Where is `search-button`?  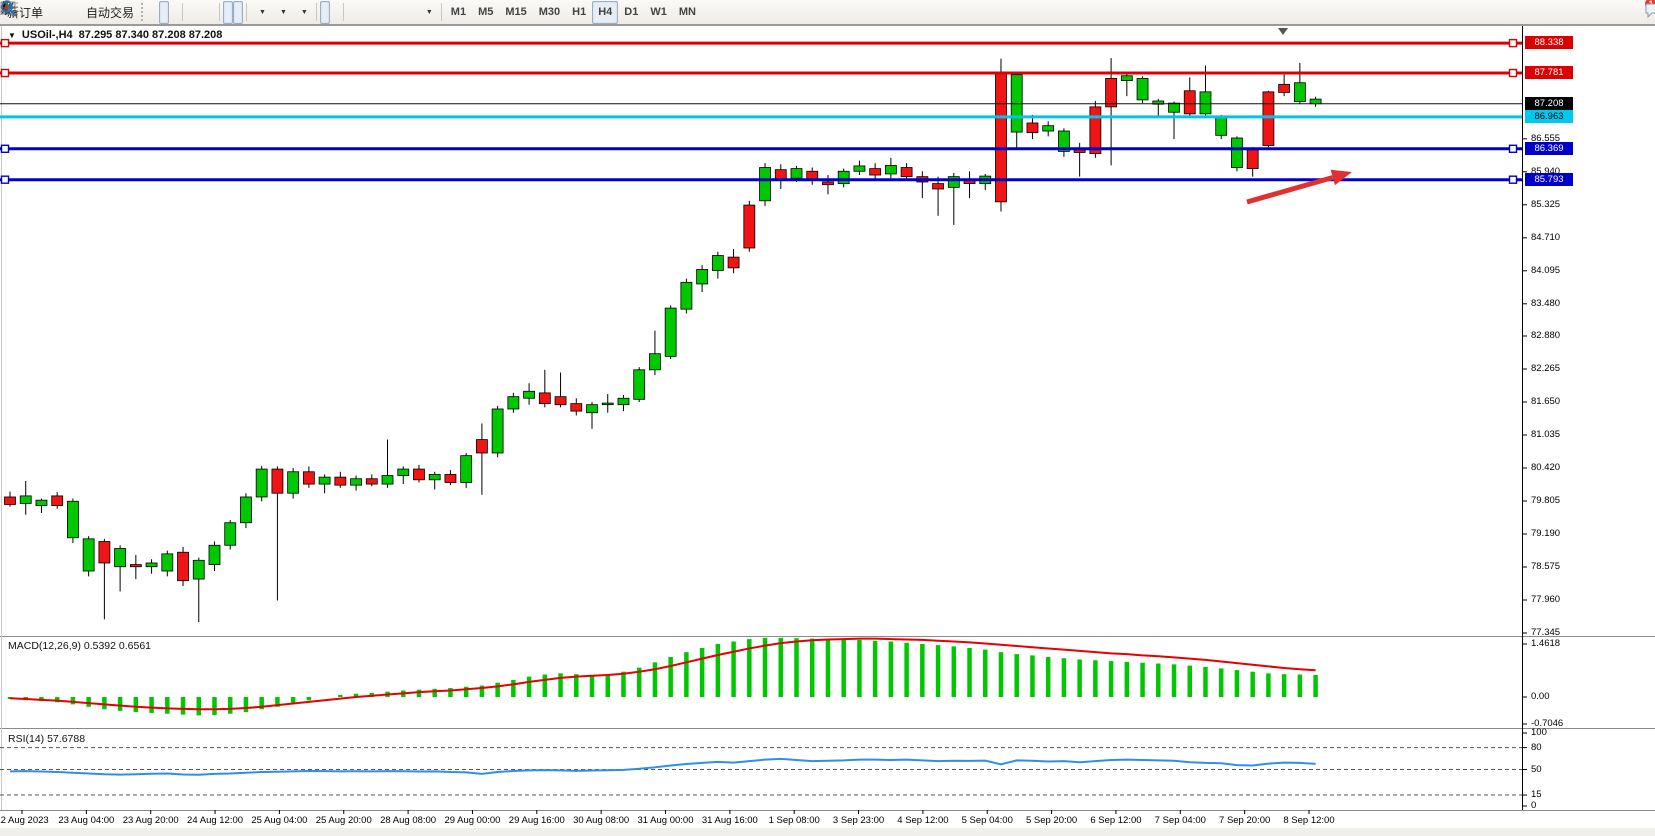 search-button is located at coordinates (822, 12).